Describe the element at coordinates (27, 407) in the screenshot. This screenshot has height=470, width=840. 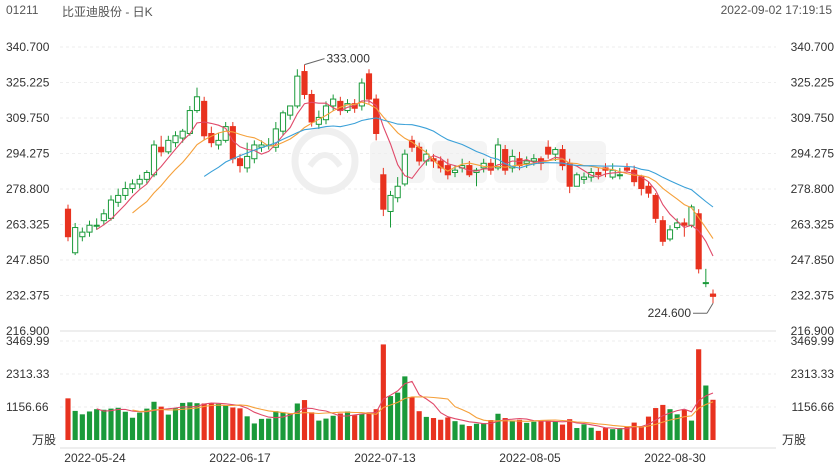
I see `volume-tick-left: 1156.66` at that location.